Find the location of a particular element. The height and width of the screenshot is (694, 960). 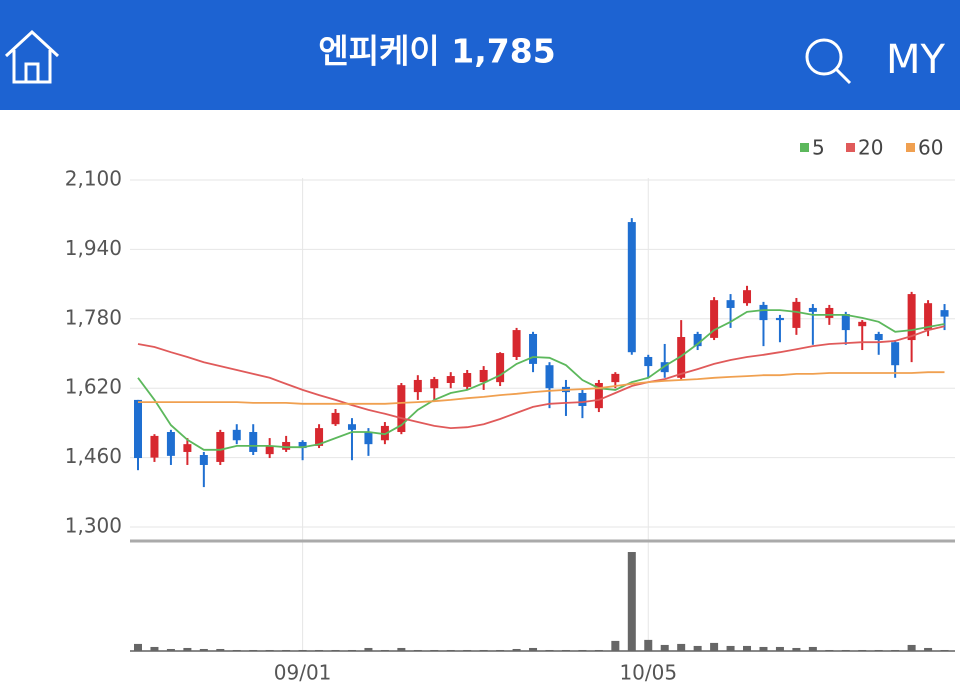

x-tick-label: 10/05 is located at coordinates (648, 673).